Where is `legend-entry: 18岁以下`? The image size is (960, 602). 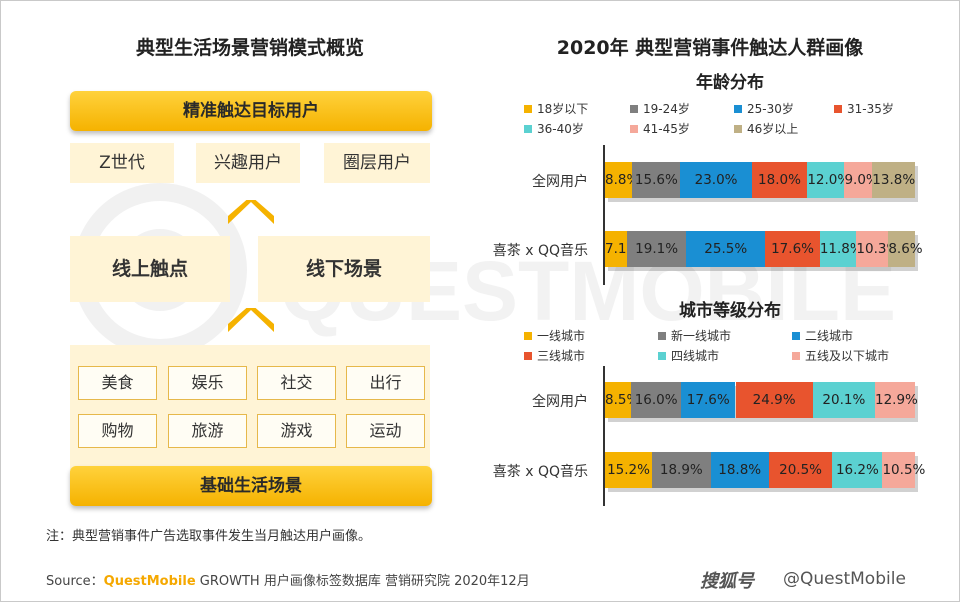
legend-entry: 18岁以下 is located at coordinates (556, 108).